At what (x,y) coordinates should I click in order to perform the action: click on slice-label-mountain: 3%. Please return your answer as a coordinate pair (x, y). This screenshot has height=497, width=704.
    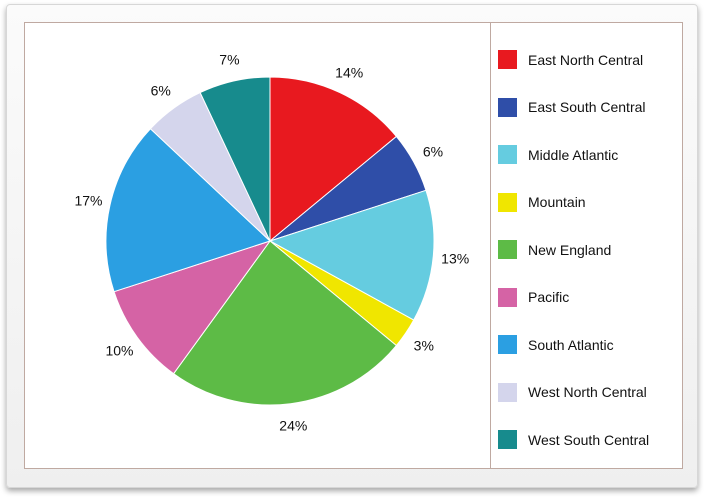
    Looking at the image, I should click on (424, 346).